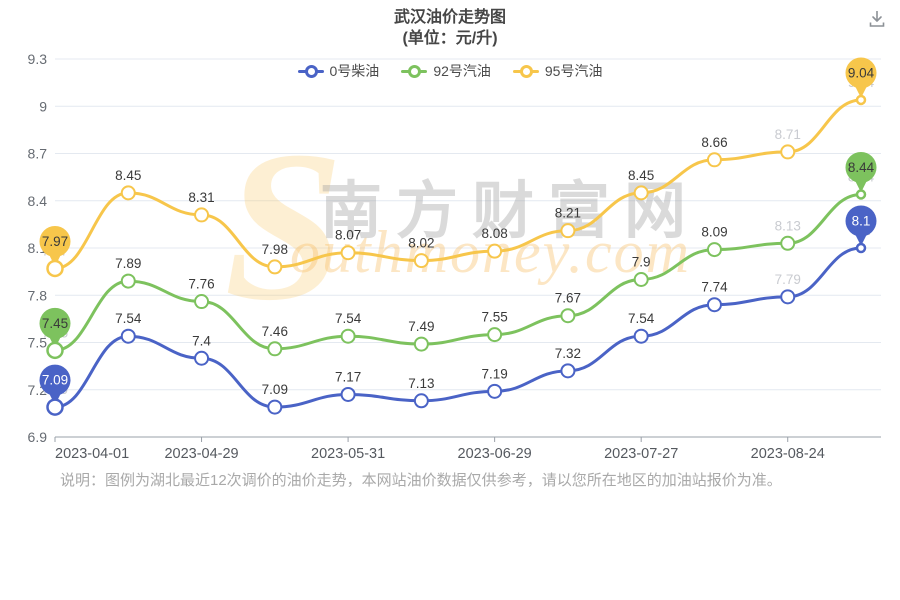 This screenshot has width=900, height=600. What do you see at coordinates (92, 454) in the screenshot?
I see `x-axis-tick-label: 2023-04-01` at bounding box center [92, 454].